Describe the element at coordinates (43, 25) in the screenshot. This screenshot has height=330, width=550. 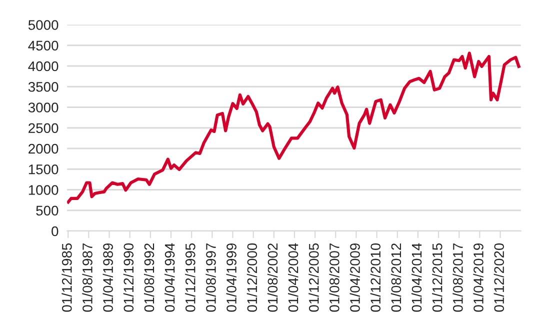
I see `y-tick-label: 5000` at that location.